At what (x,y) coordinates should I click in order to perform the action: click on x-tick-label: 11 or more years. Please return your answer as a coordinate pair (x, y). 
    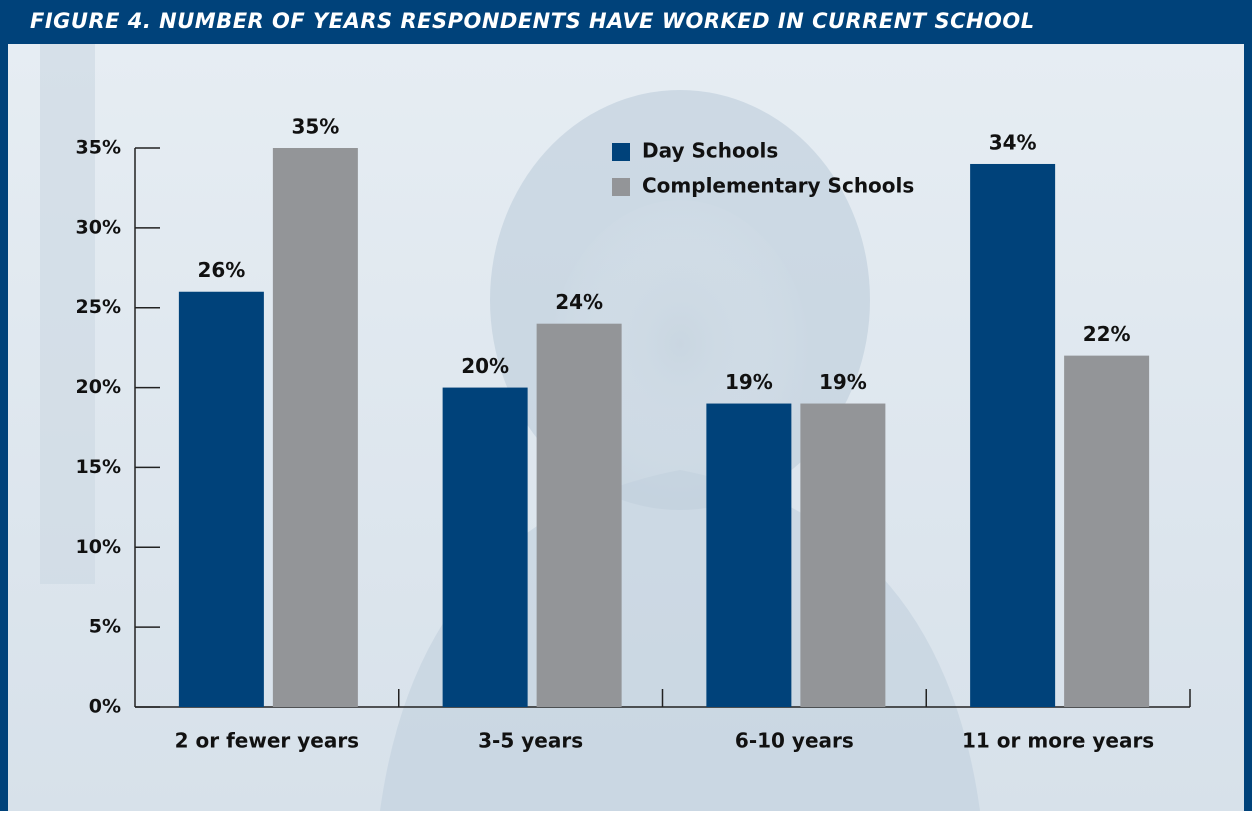
    Looking at the image, I should click on (1058, 741).